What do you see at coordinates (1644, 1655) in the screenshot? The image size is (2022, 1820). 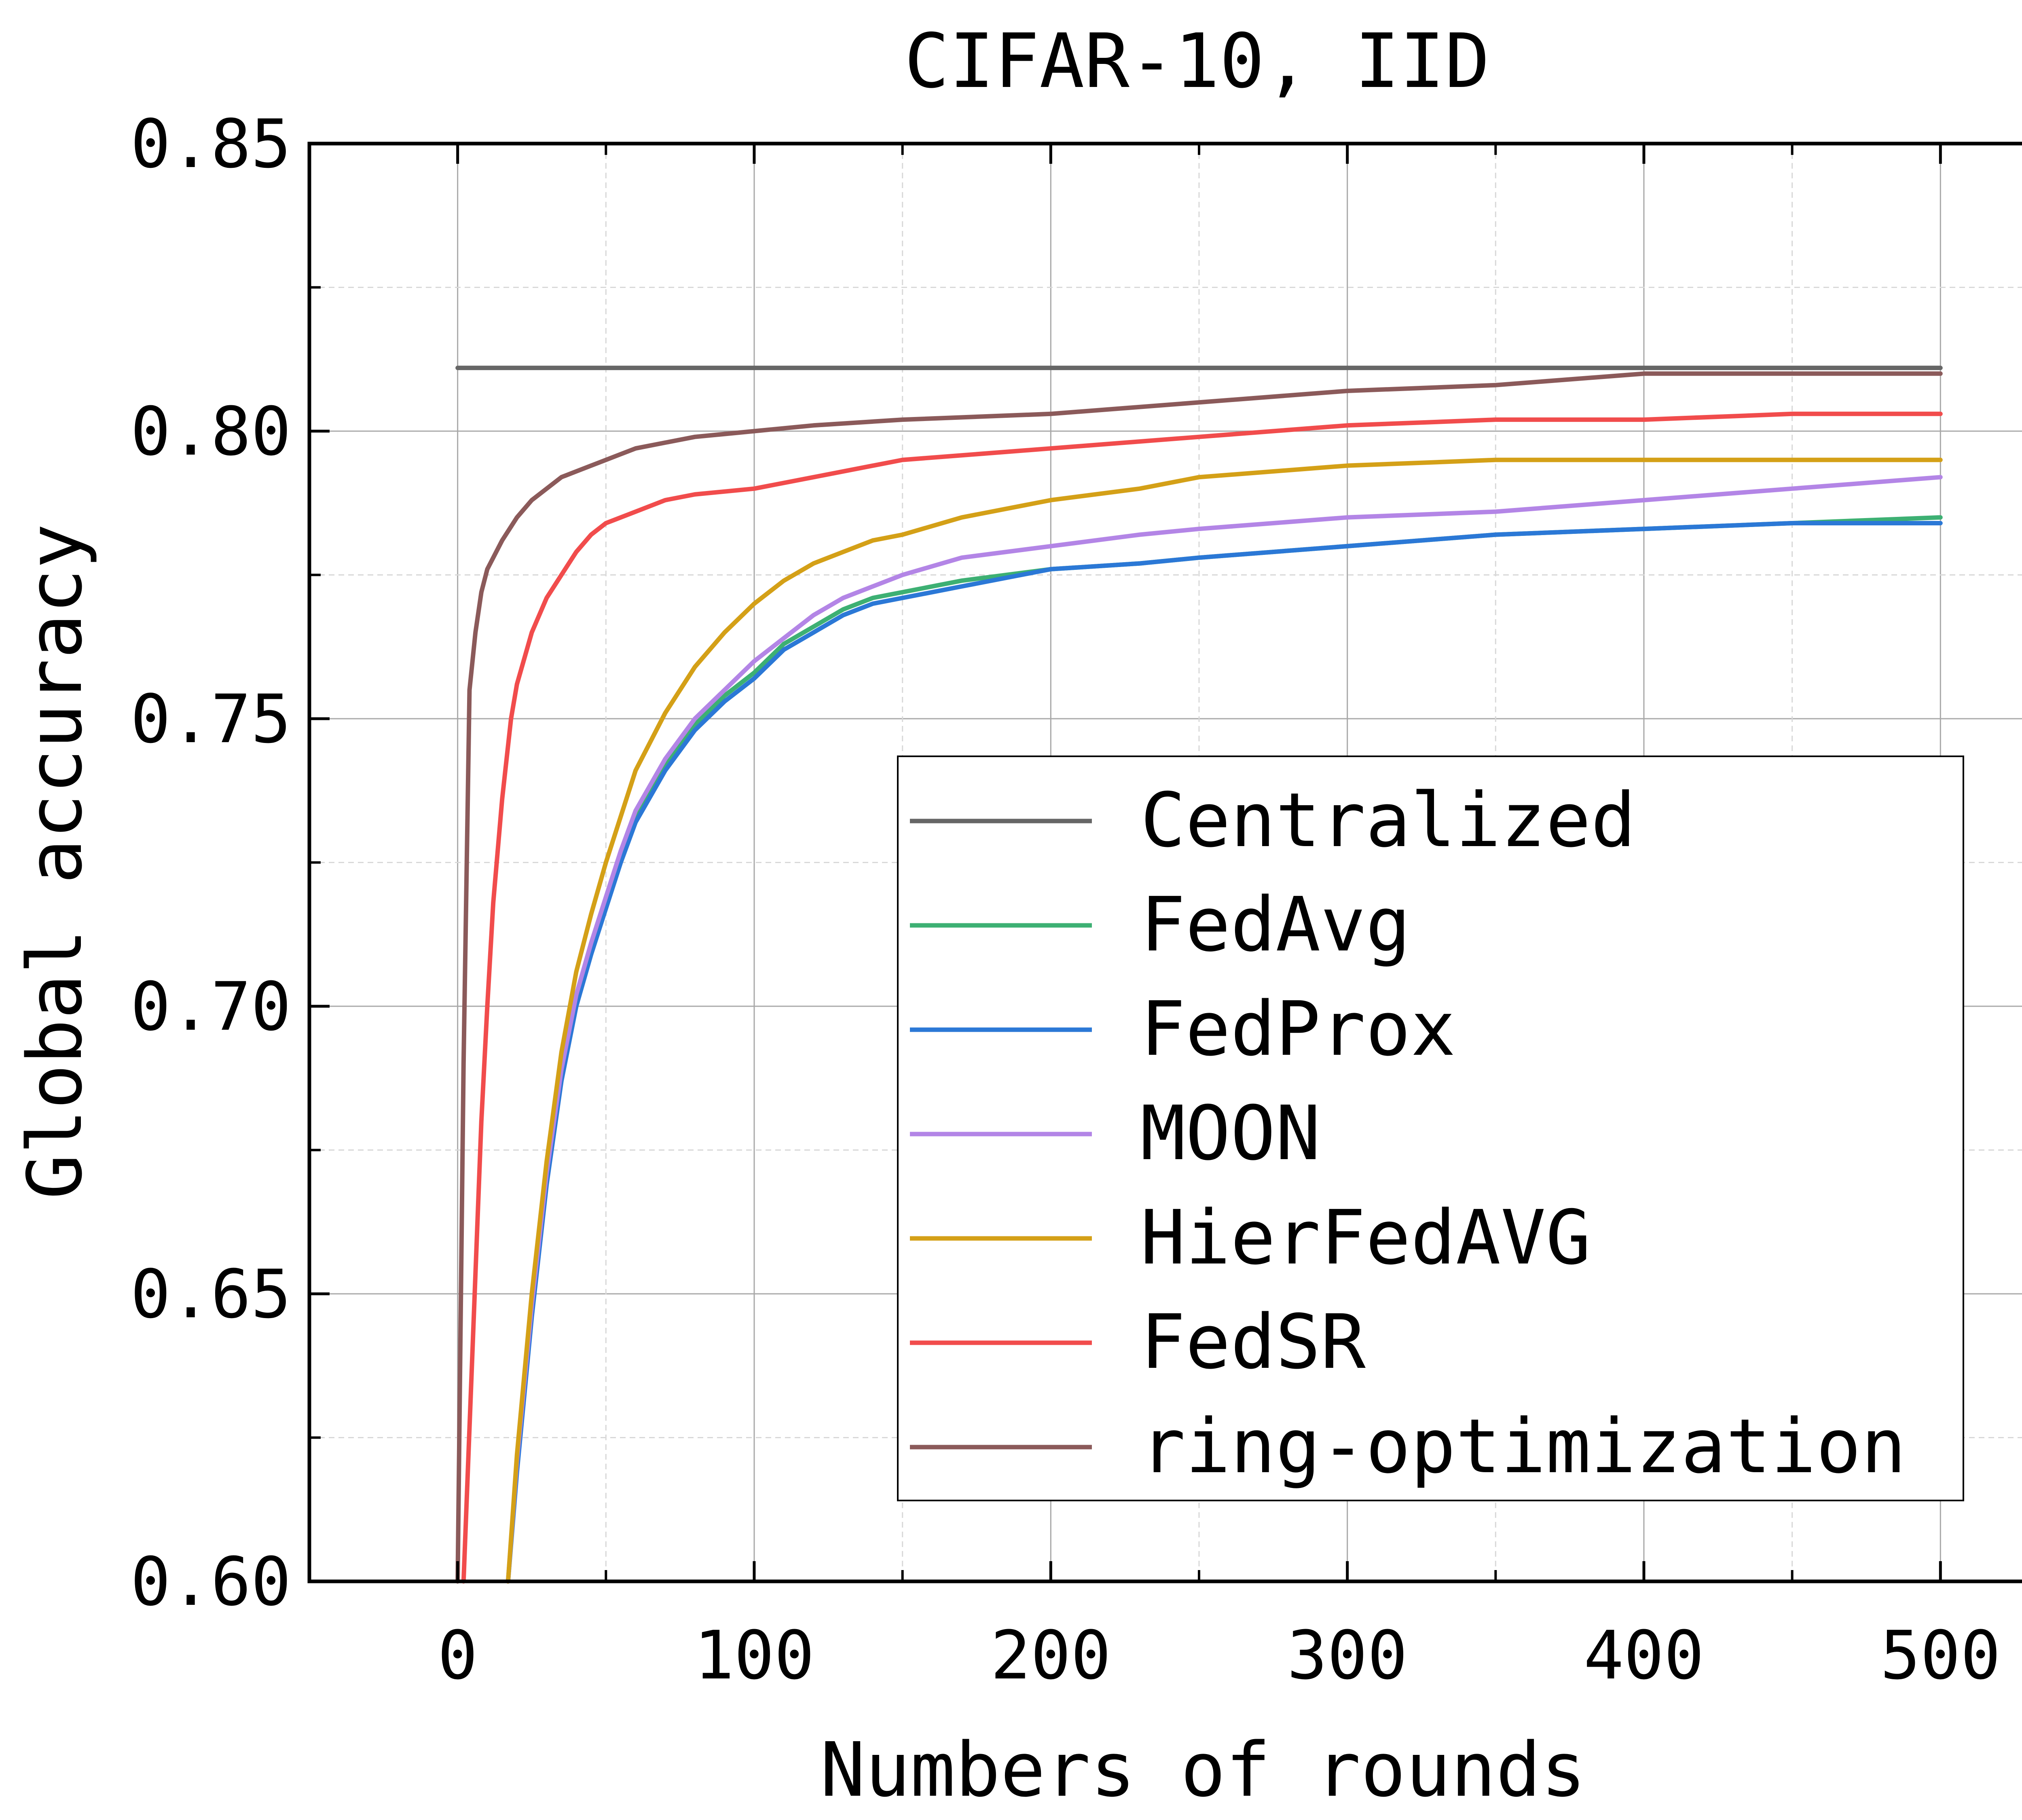 I see `x-tick-label: 400` at bounding box center [1644, 1655].